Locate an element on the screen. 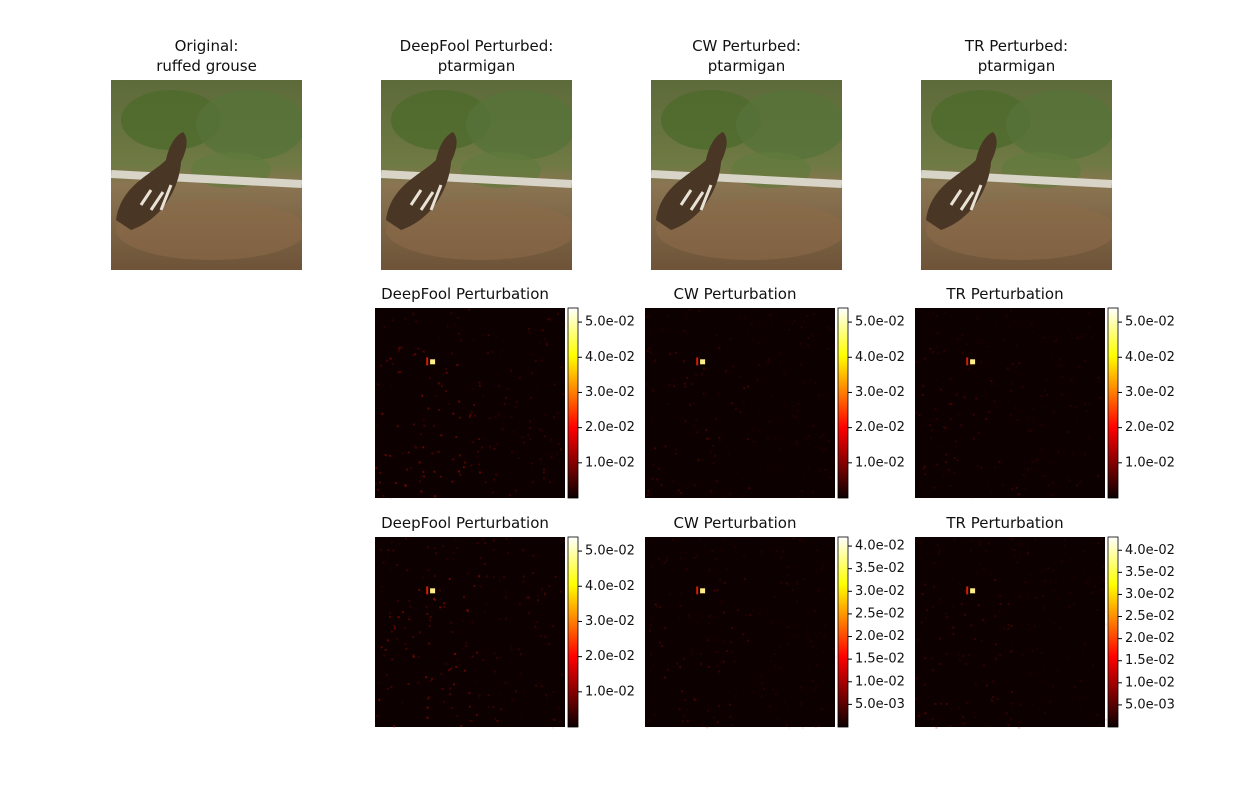 Image resolution: width=1233 pixels, height=810 pixels. colorbar-tick-label: 1.0e-02 is located at coordinates (610, 691).